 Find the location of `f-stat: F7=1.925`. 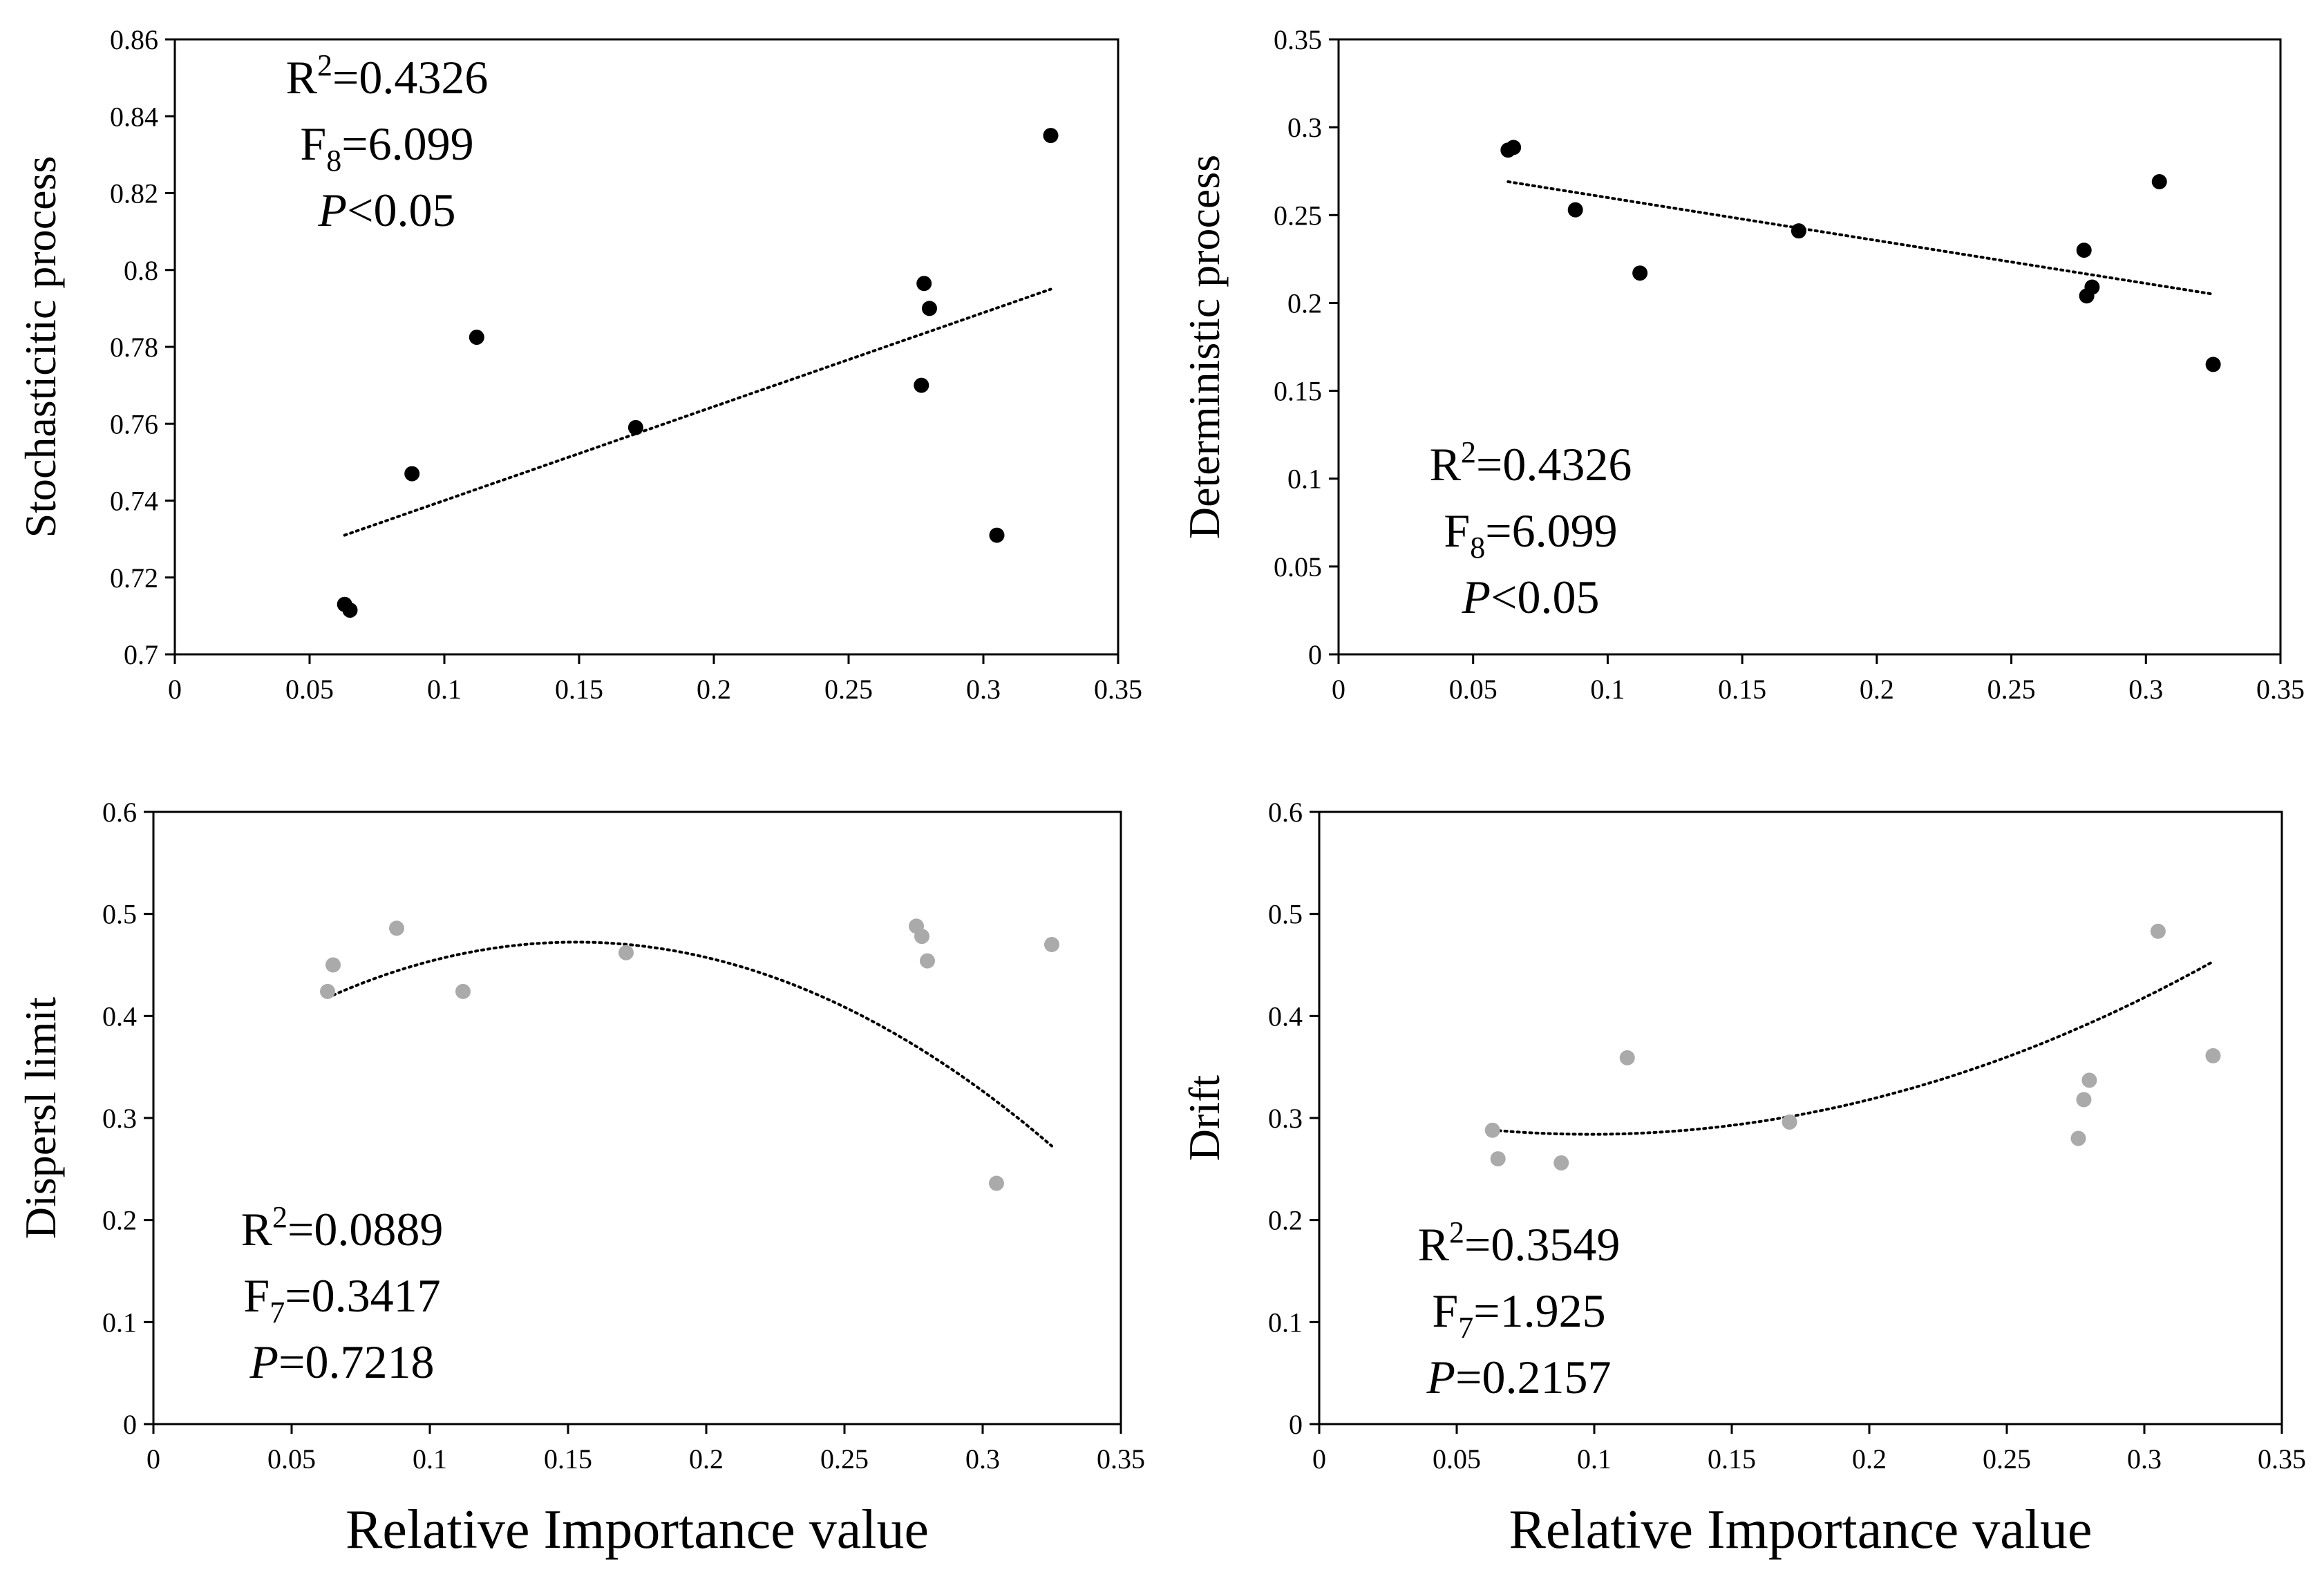

f-stat: F7=1.925 is located at coordinates (1518, 1315).